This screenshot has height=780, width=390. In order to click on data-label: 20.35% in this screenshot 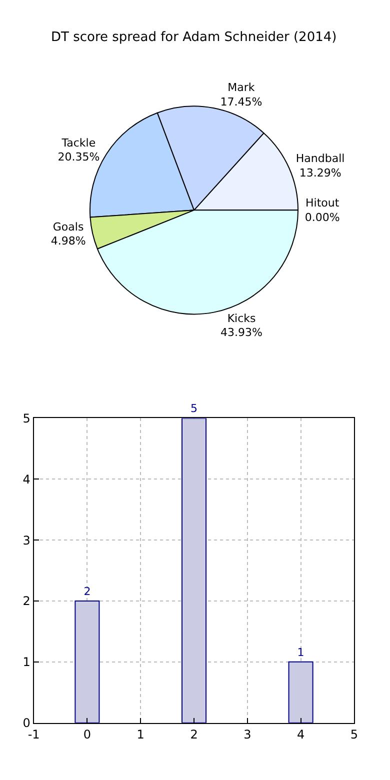, I will do `click(79, 157)`.